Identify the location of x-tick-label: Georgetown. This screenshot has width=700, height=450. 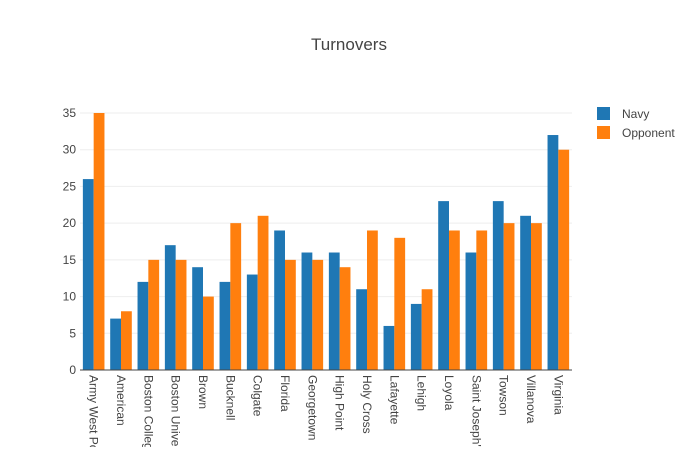
(312, 407).